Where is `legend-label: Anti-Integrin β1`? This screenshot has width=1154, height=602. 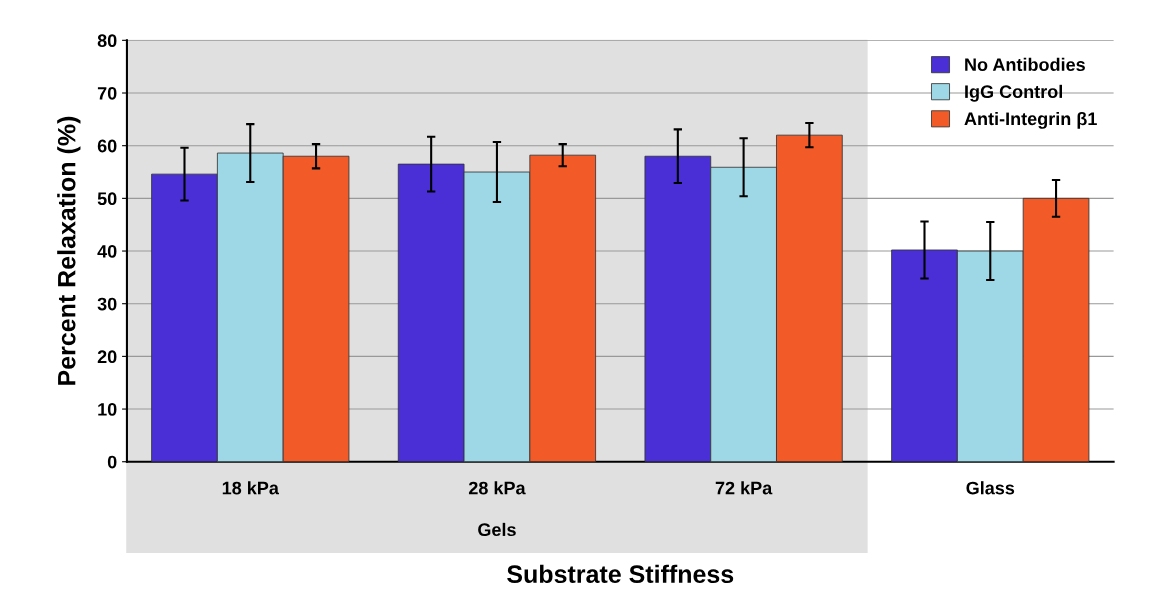
legend-label: Anti-Integrin β1 is located at coordinates (1030, 120).